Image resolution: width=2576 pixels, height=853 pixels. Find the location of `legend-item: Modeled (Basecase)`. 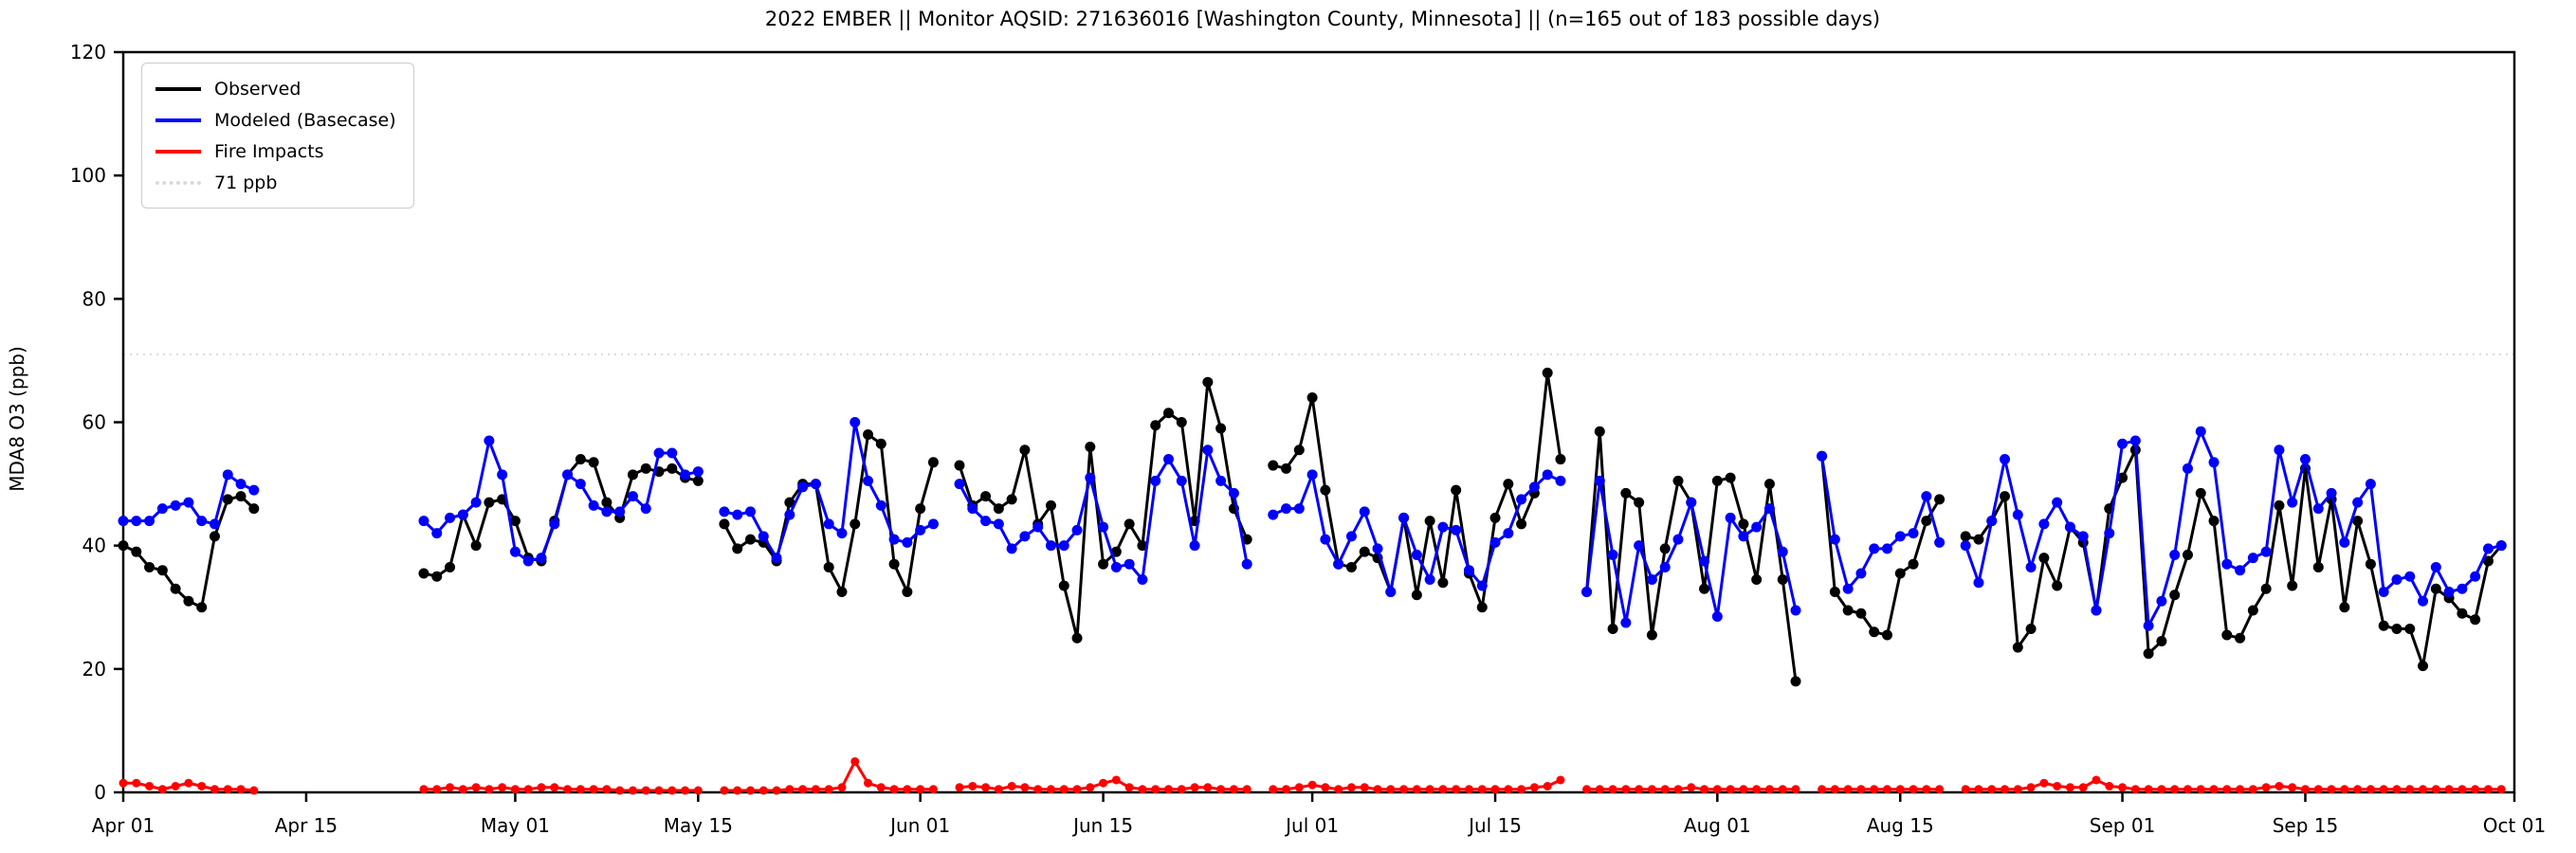

legend-item: Modeled (Basecase) is located at coordinates (275, 120).